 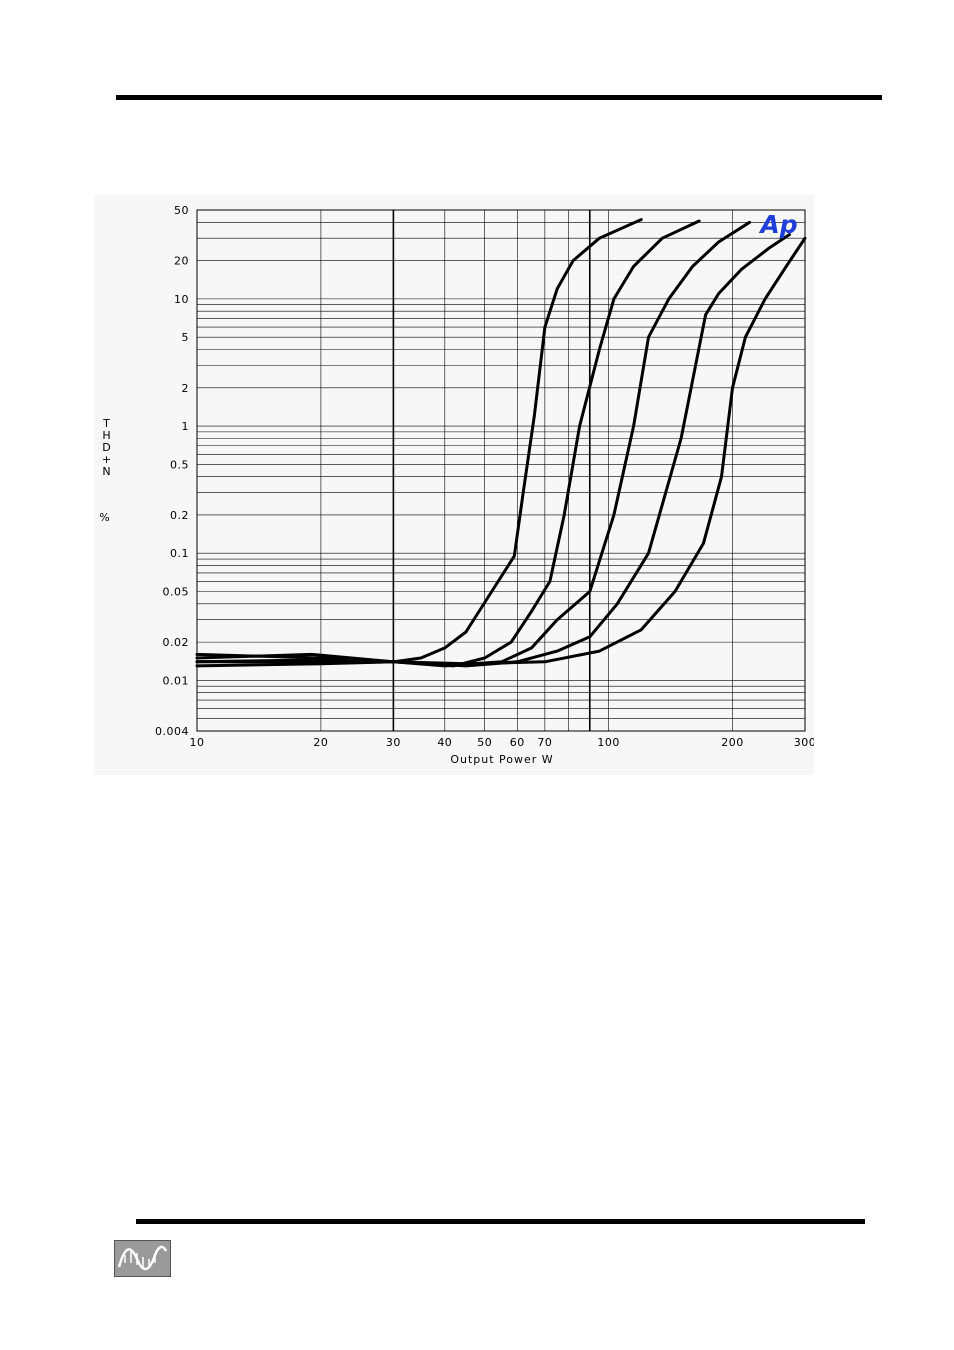 What do you see at coordinates (181, 210) in the screenshot?
I see `y-tick-label: 50` at bounding box center [181, 210].